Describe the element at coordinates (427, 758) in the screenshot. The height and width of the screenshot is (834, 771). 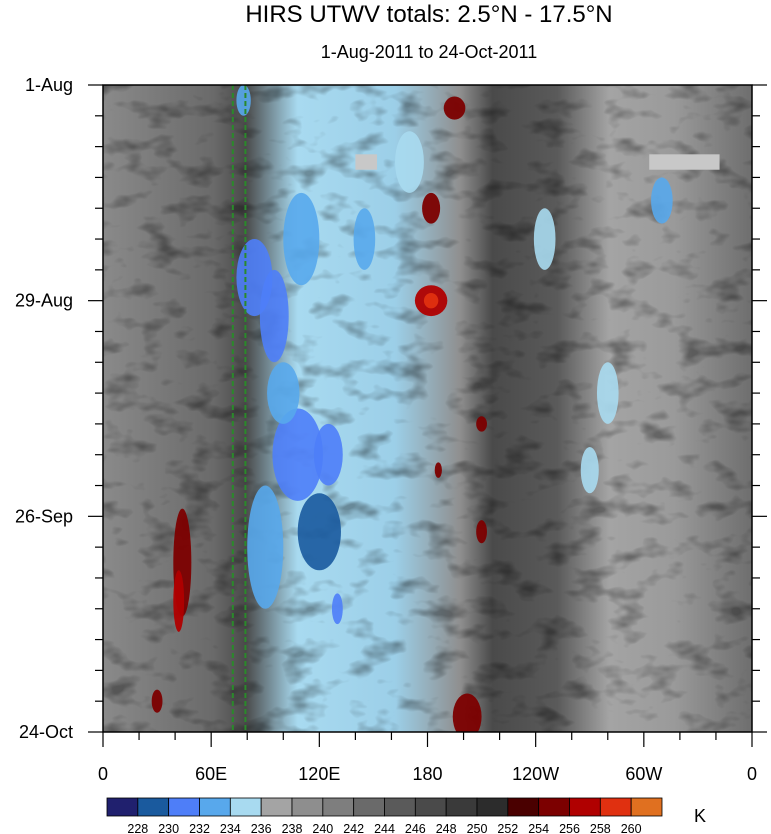
I see `x-axis: 0 60E 120E 180 120W 60W 0` at that location.